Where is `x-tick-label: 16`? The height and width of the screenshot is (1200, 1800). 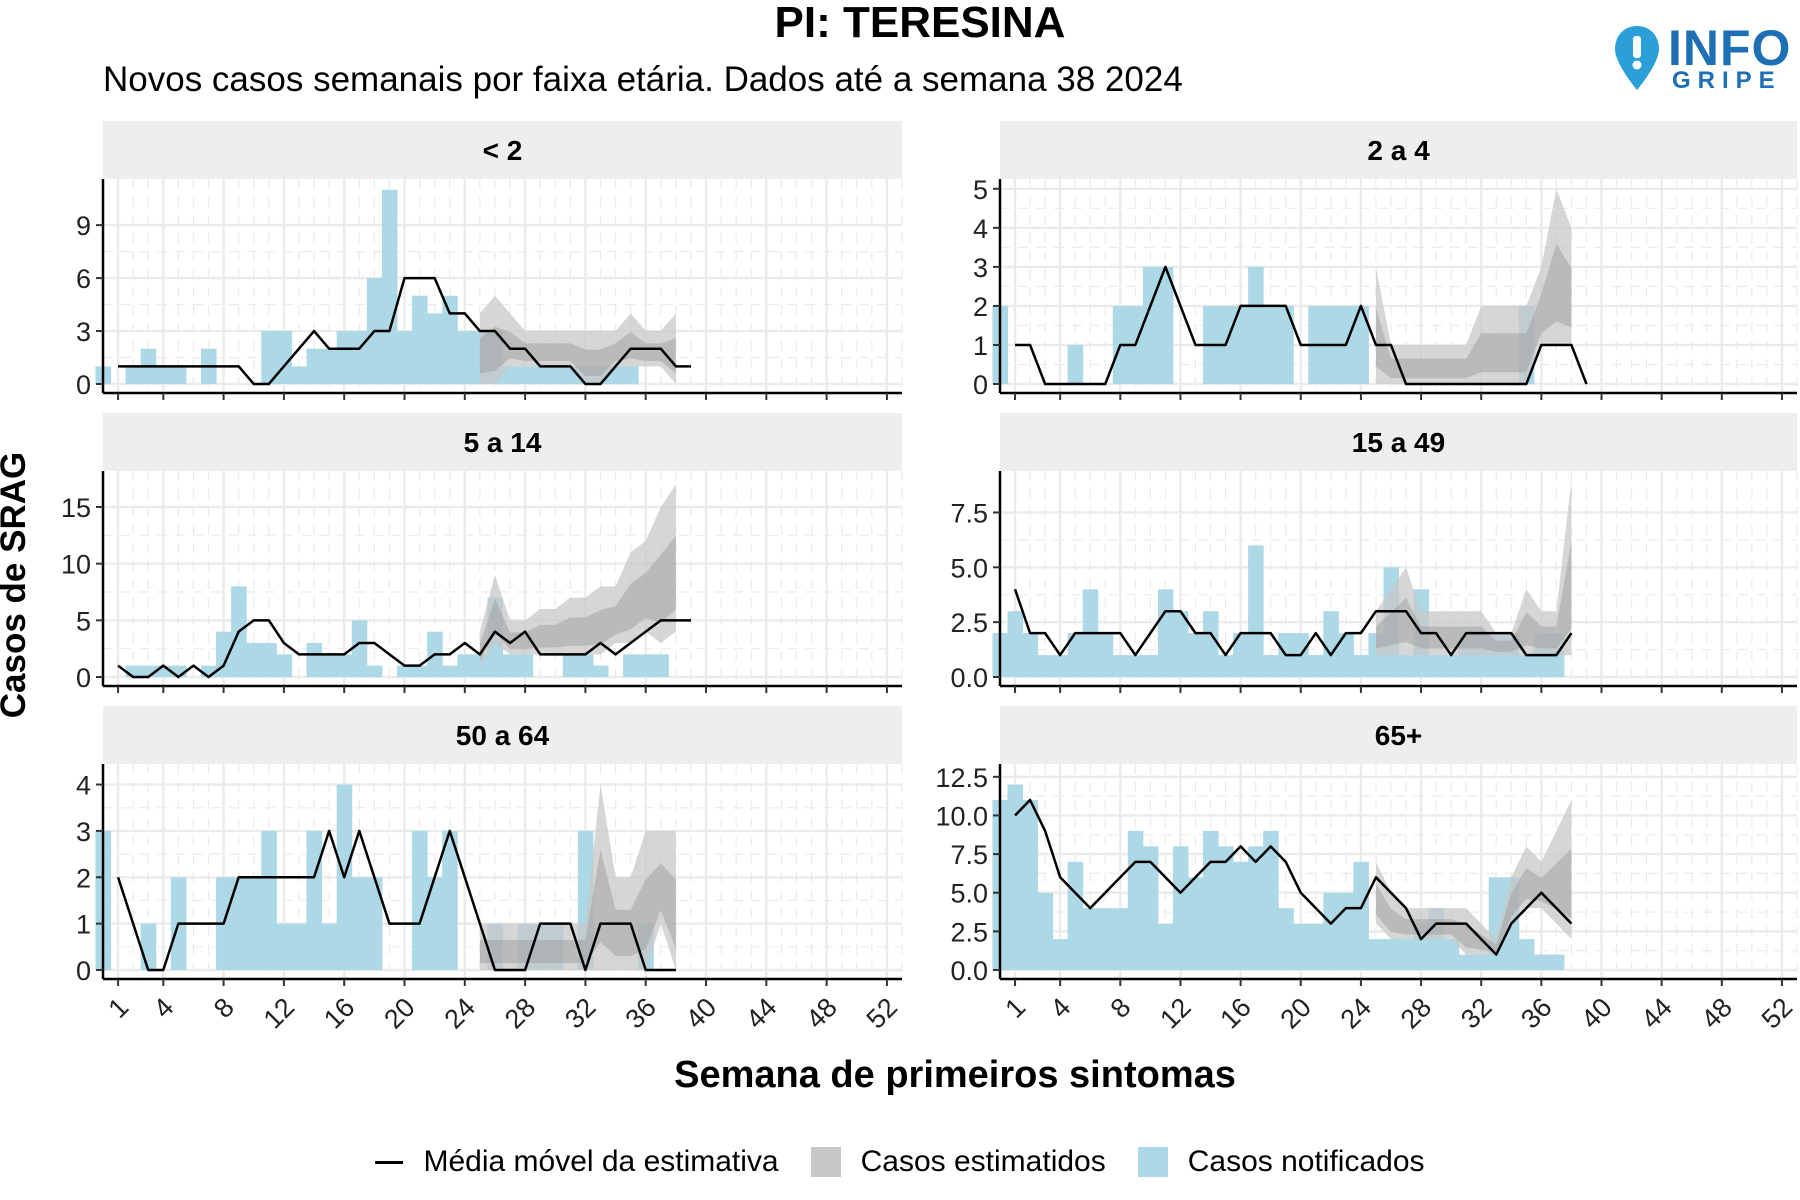
x-tick-label: 16 is located at coordinates (1235, 1011).